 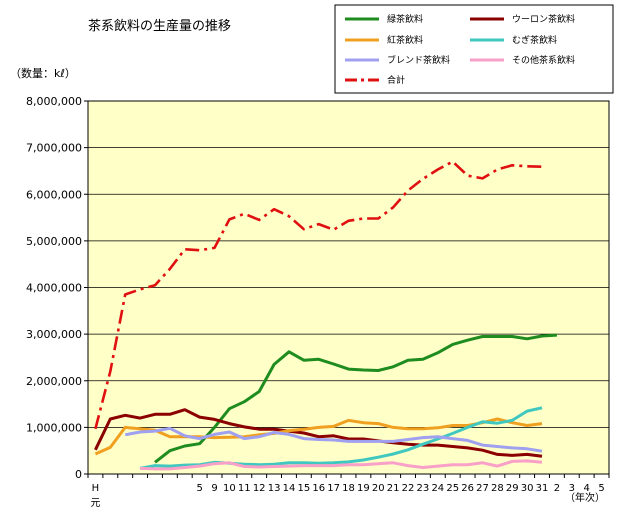 What do you see at coordinates (78, 474) in the screenshot?
I see `y-tick-label: 0` at bounding box center [78, 474].